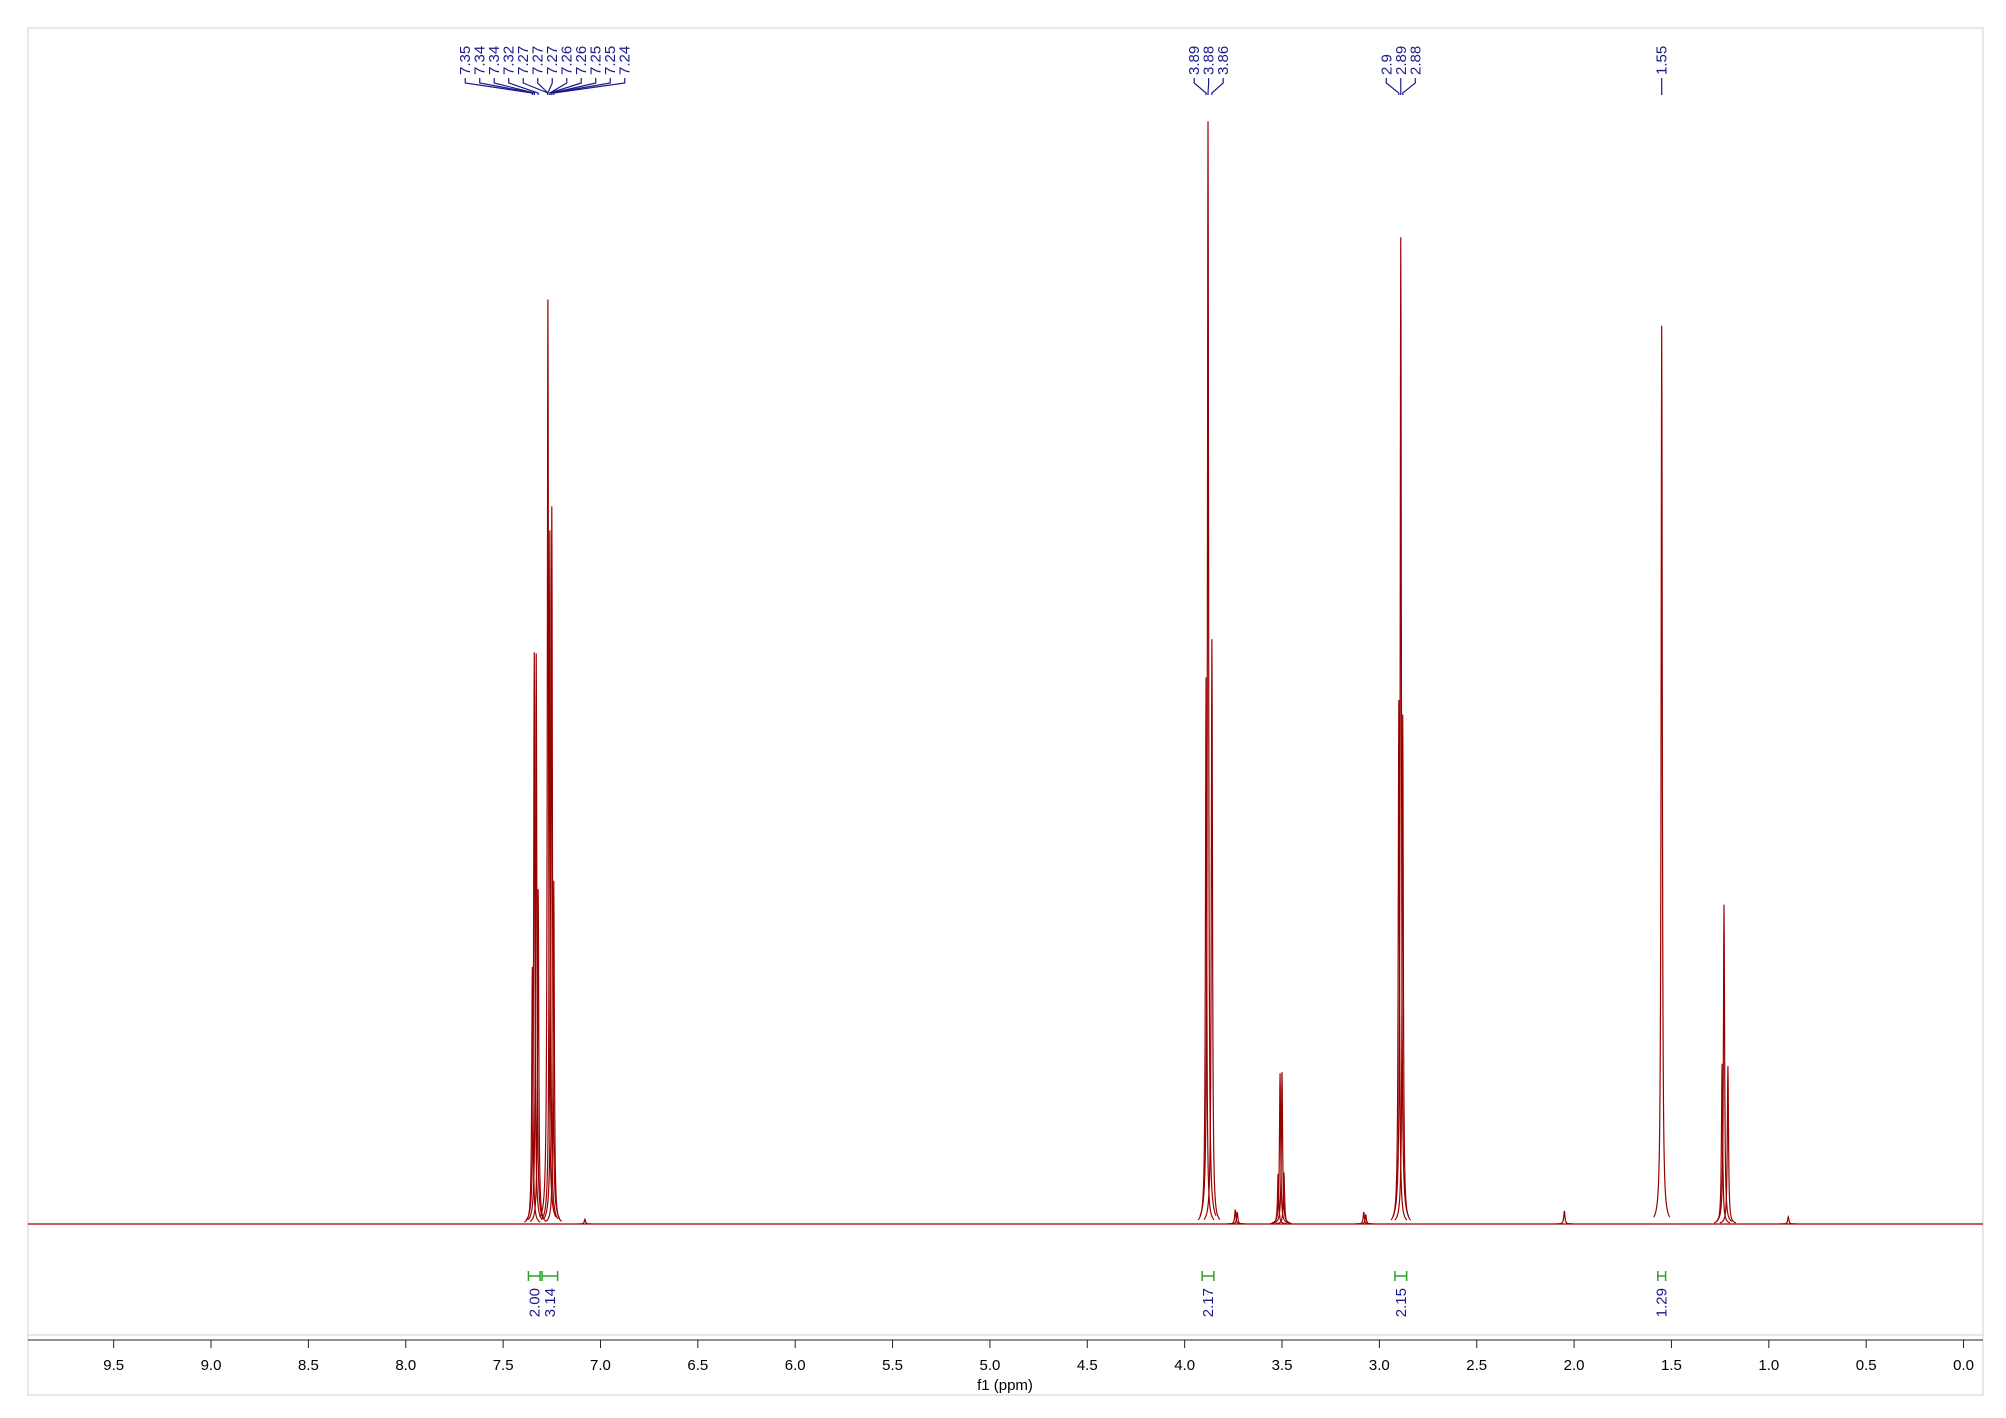 The width and height of the screenshot is (2006, 1418). What do you see at coordinates (211, 1365) in the screenshot?
I see `x-tick-label: 9.0` at bounding box center [211, 1365].